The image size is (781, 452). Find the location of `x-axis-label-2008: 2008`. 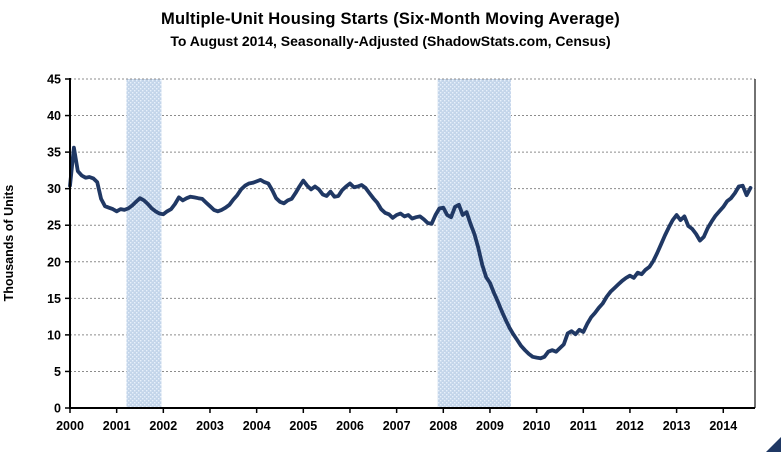

x-axis-label-2008: 2008 is located at coordinates (443, 426).